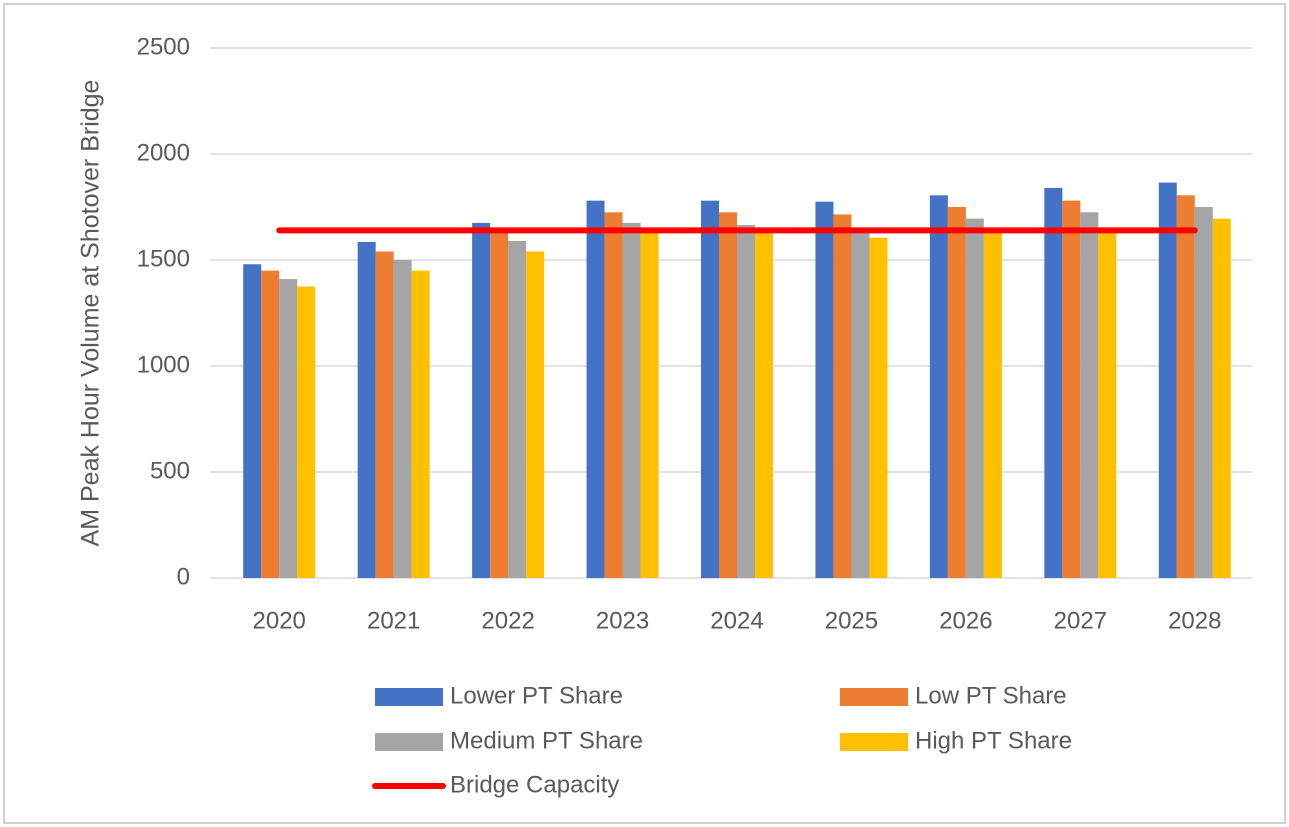 The image size is (1289, 827). Describe the element at coordinates (1194, 620) in the screenshot. I see `x-tick-label: 2028` at that location.